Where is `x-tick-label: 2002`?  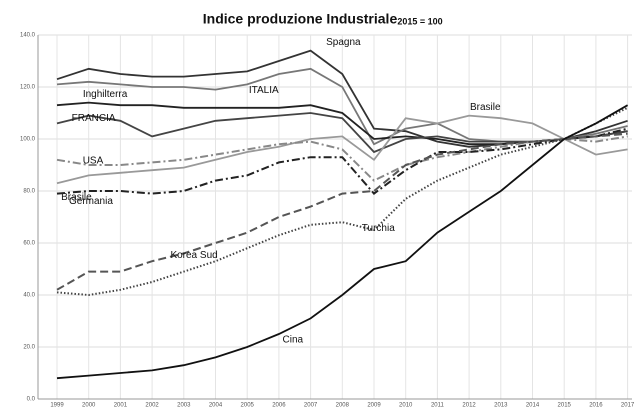 x-tick-label: 2002 is located at coordinates (152, 406).